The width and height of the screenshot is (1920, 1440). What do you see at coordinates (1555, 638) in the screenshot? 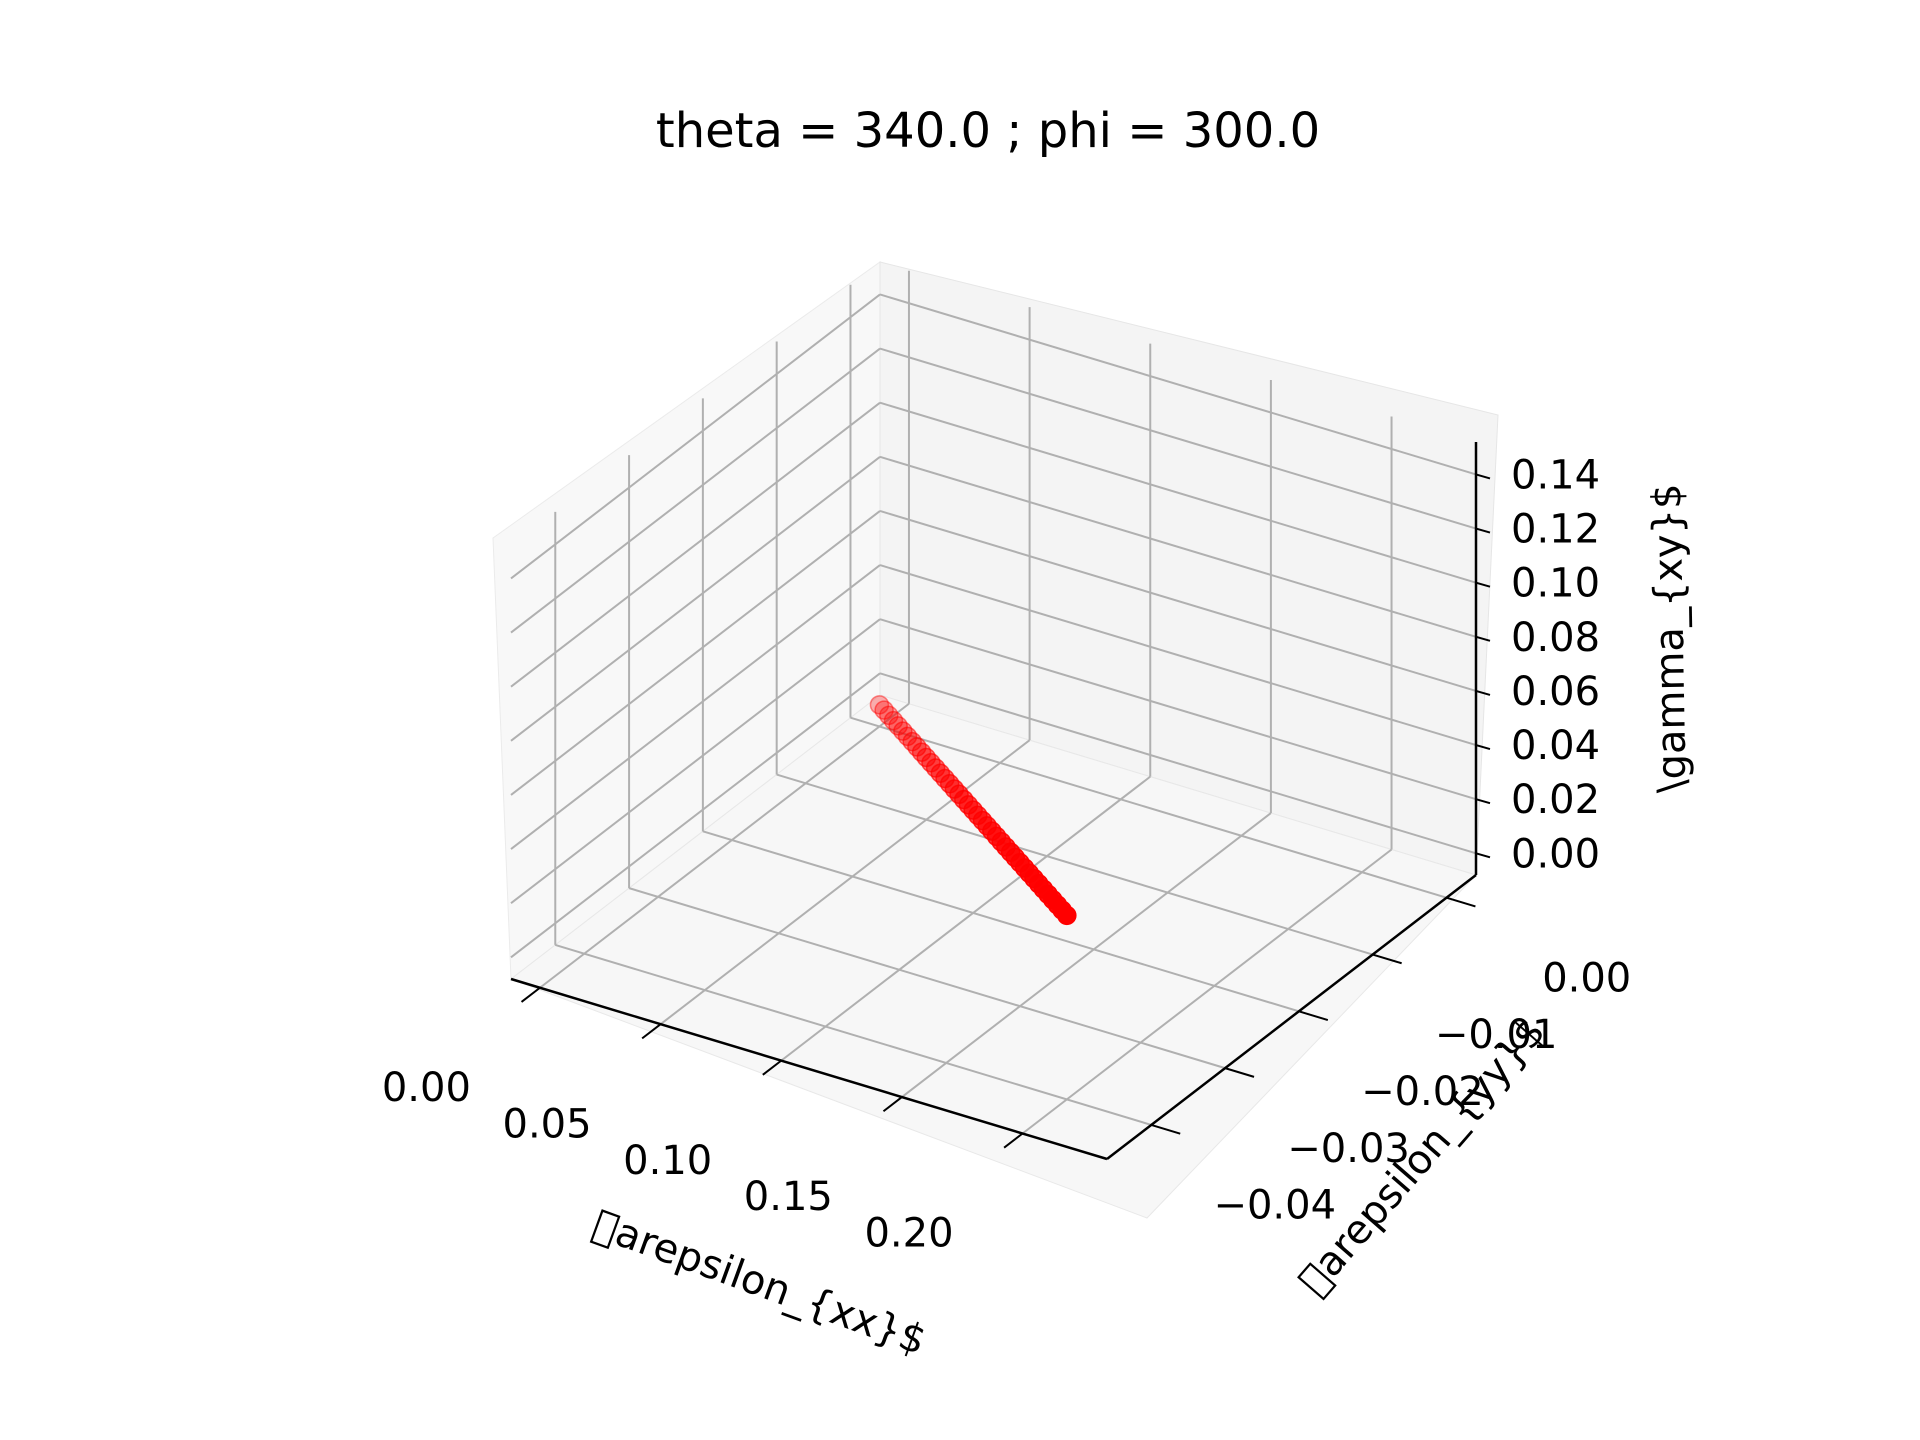
I see `z-tick-label: 0.08` at bounding box center [1555, 638].